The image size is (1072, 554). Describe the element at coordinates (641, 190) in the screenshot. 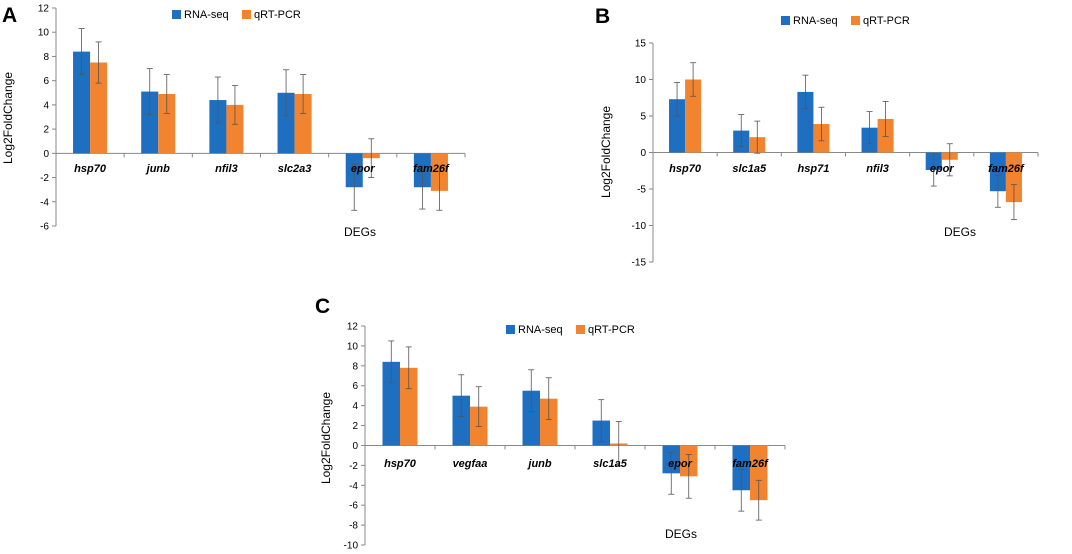

I see `y-tick-label: -5` at that location.